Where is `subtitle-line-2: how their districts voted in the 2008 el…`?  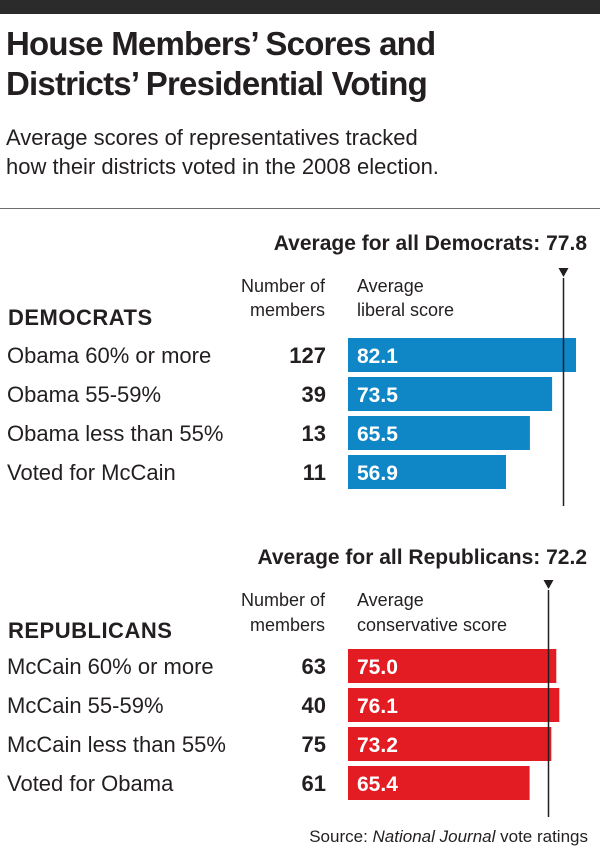
subtitle-line-2: how their districts voted in the 2008 el… is located at coordinates (222, 166).